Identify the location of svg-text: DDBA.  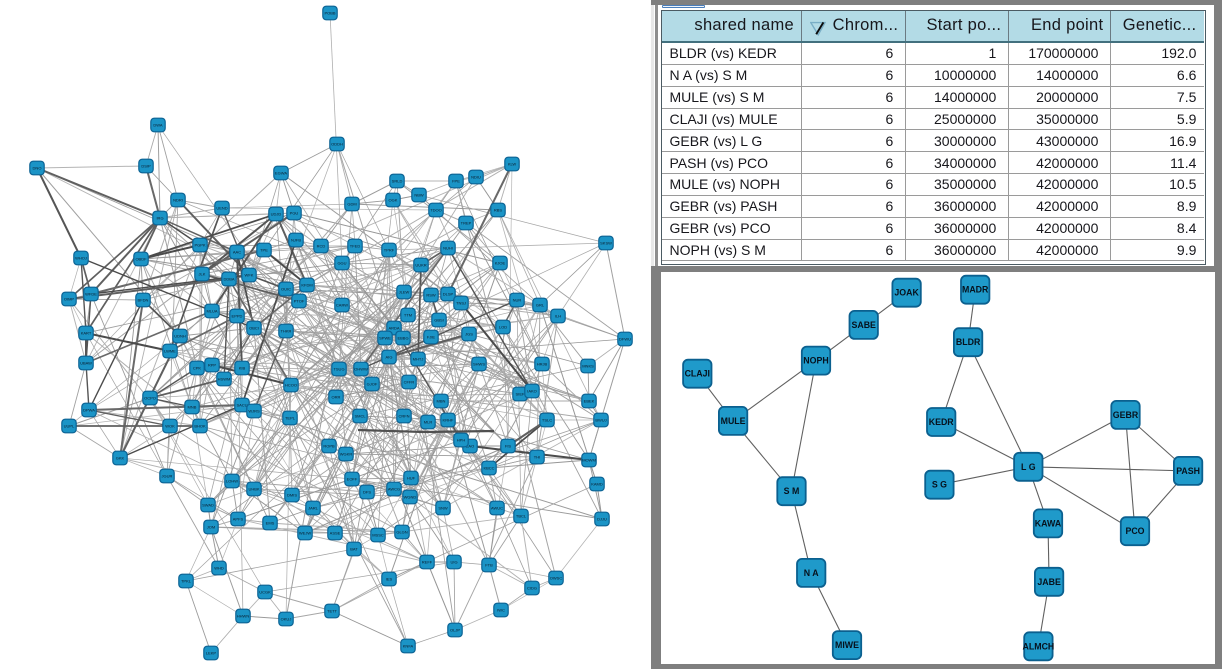
(228, 279).